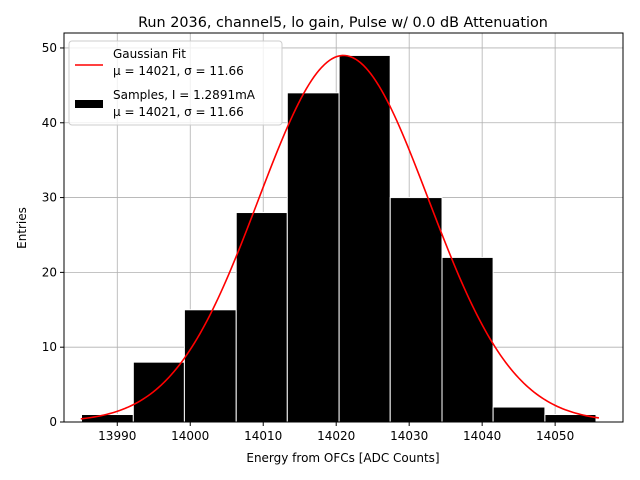 This screenshot has height=480, width=640. I want to click on y-tick-label: 40, so click(49, 123).